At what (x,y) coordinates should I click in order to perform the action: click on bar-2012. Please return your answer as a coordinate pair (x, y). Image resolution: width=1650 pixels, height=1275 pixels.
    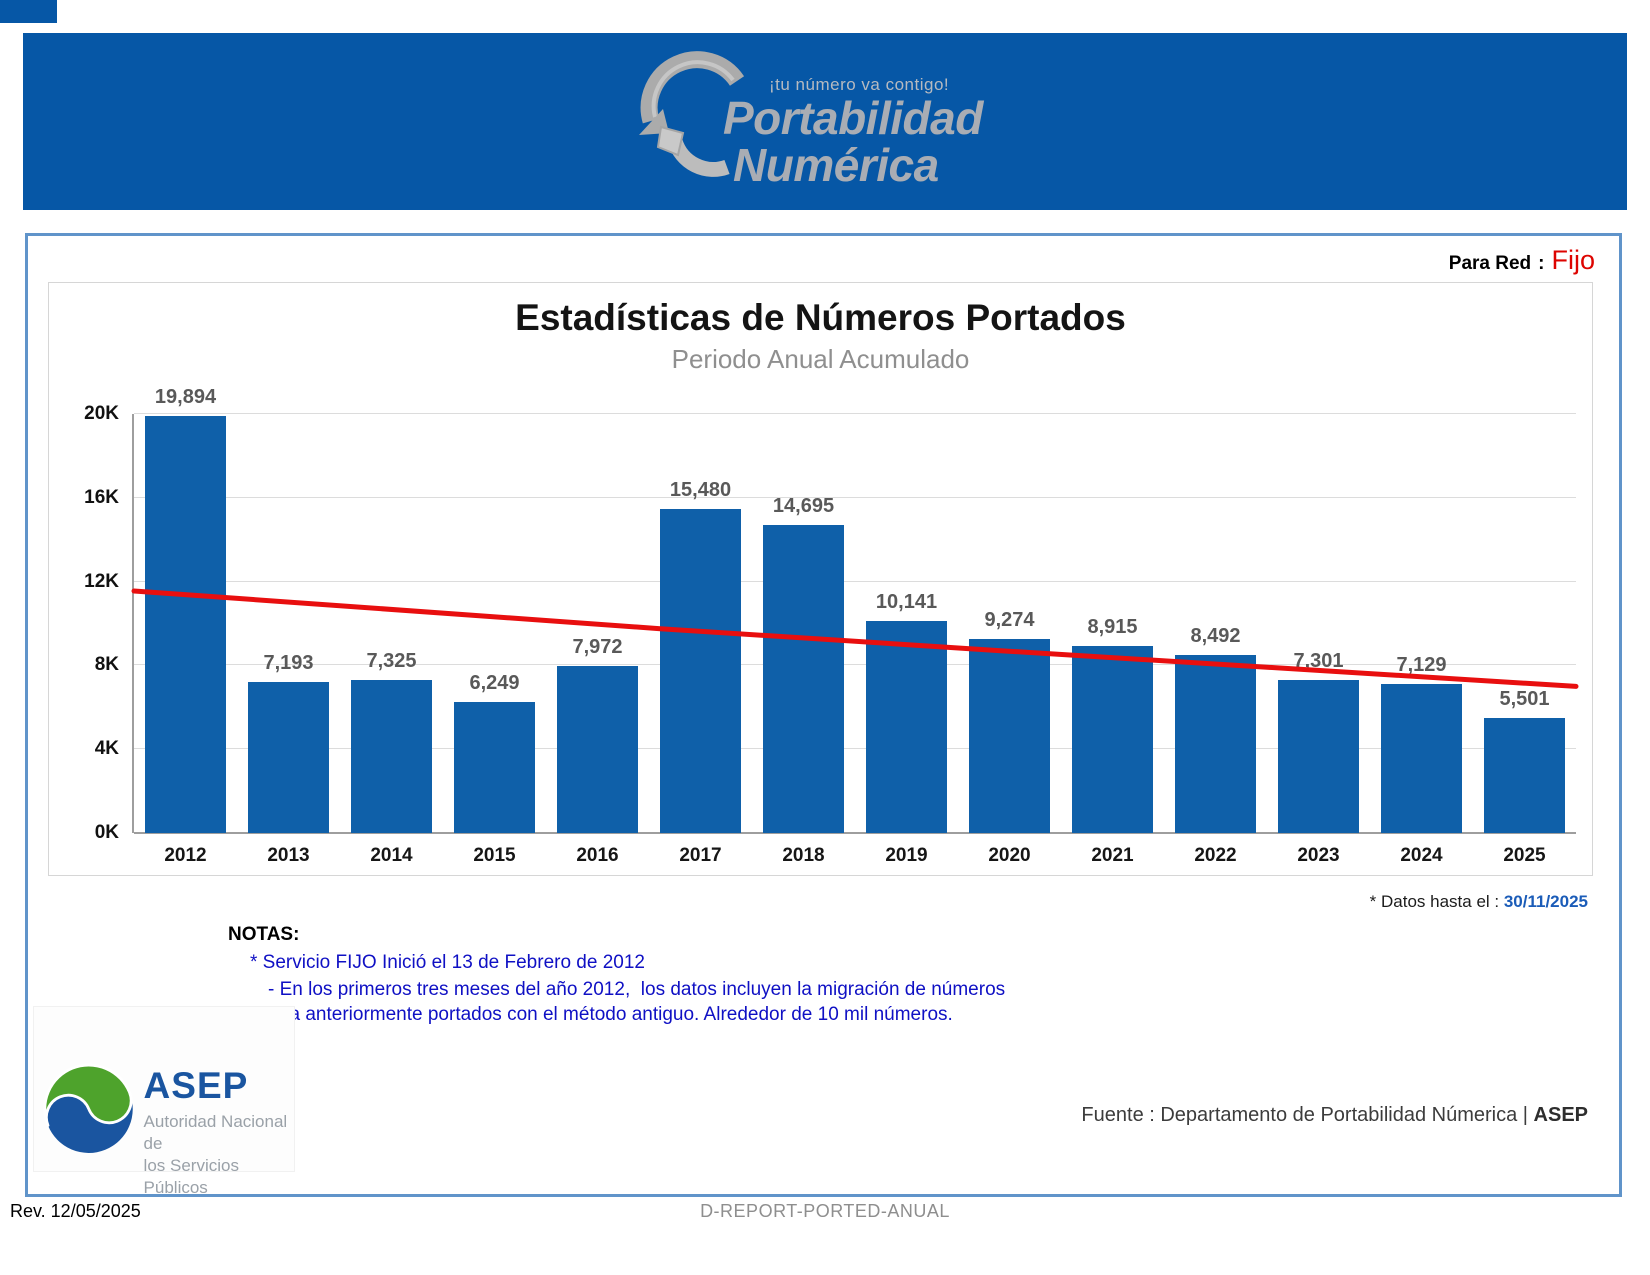
    Looking at the image, I should click on (185, 624).